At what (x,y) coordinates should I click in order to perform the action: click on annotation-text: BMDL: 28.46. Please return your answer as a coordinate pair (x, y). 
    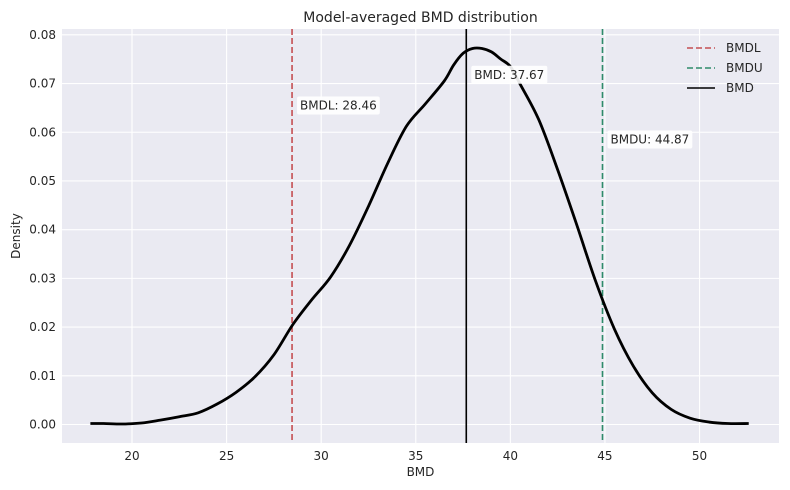
    Looking at the image, I should click on (338, 105).